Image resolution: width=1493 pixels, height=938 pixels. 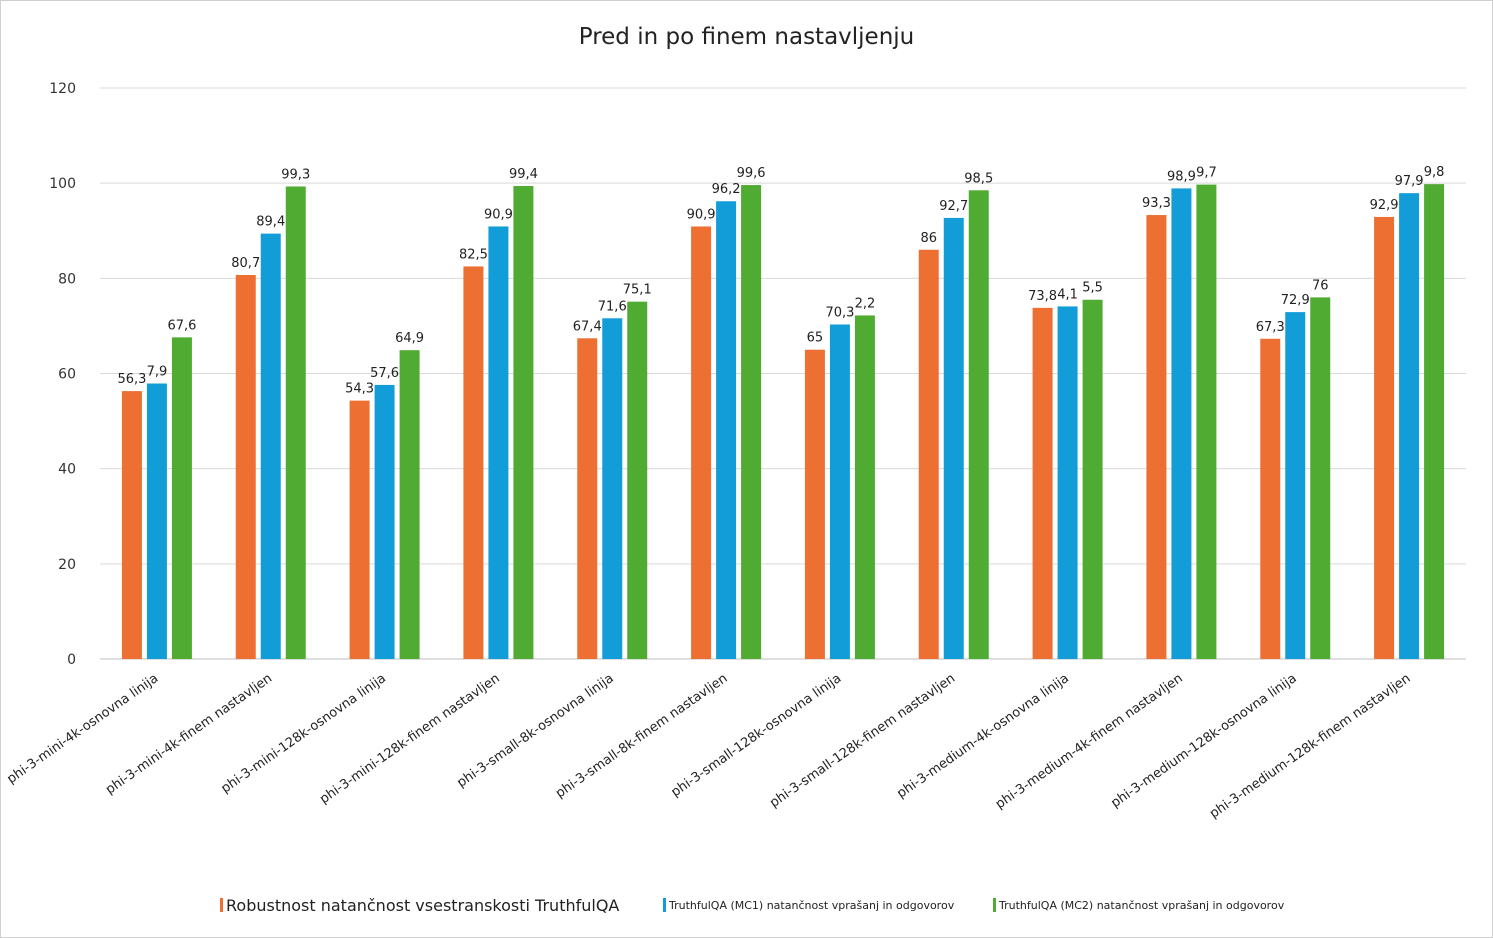 I want to click on y-tick-label: 80, so click(x=67, y=279).